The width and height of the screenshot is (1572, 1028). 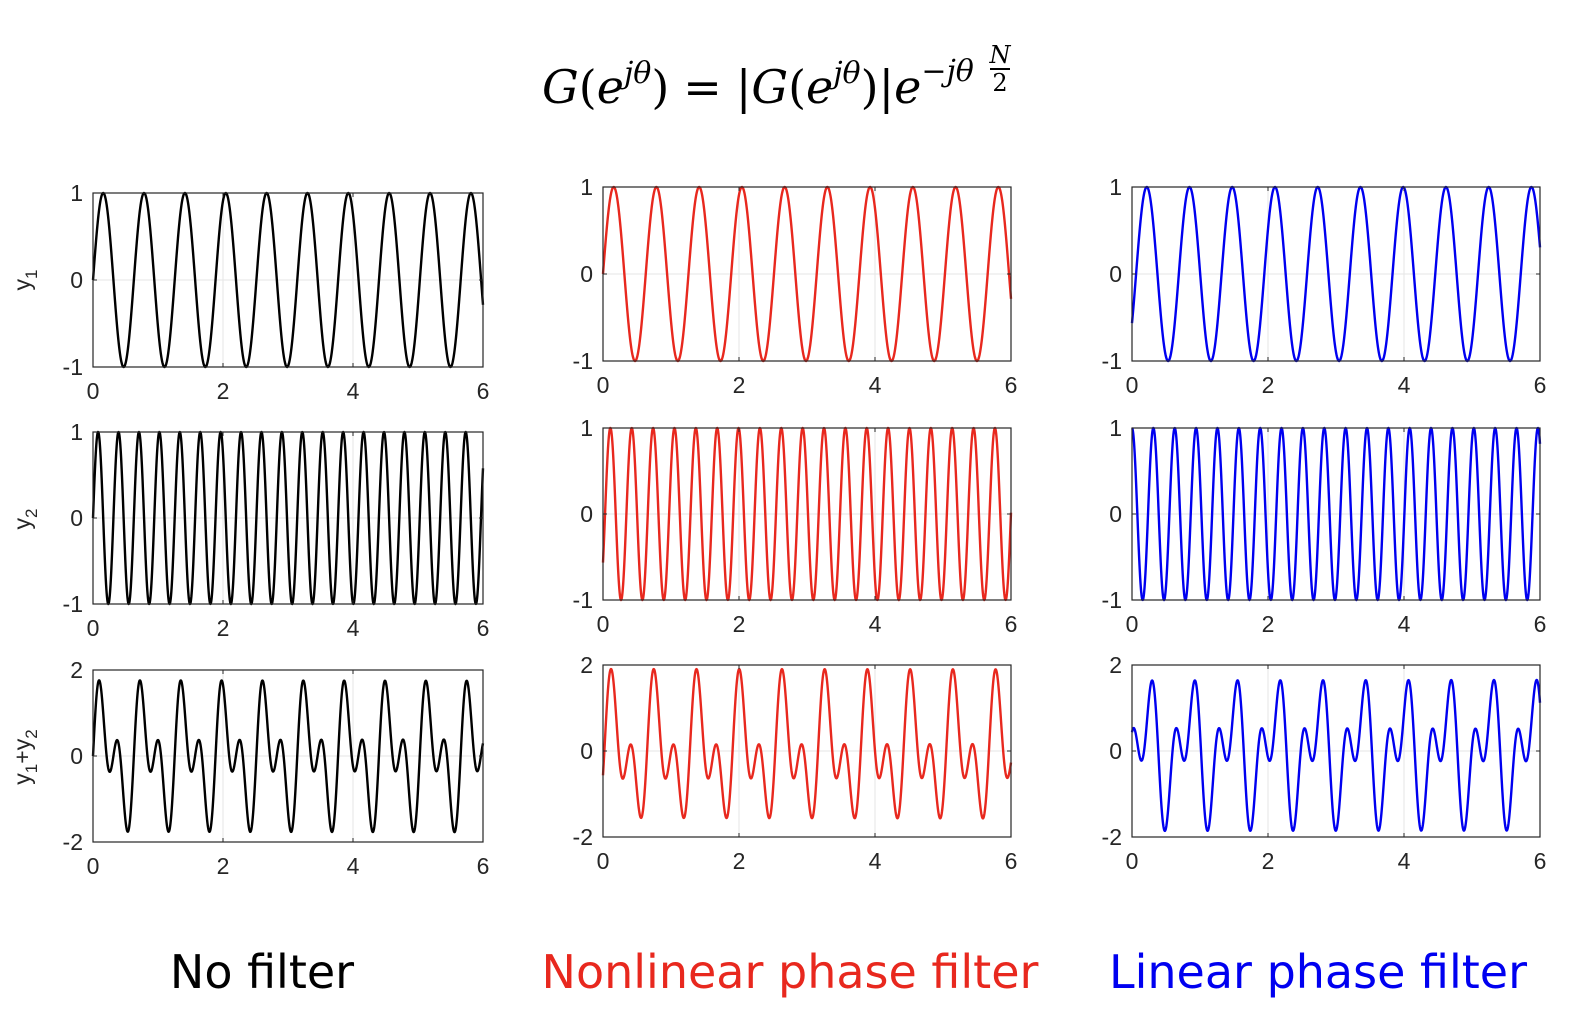 I want to click on eq-bar-right: |, so click(x=887, y=87).